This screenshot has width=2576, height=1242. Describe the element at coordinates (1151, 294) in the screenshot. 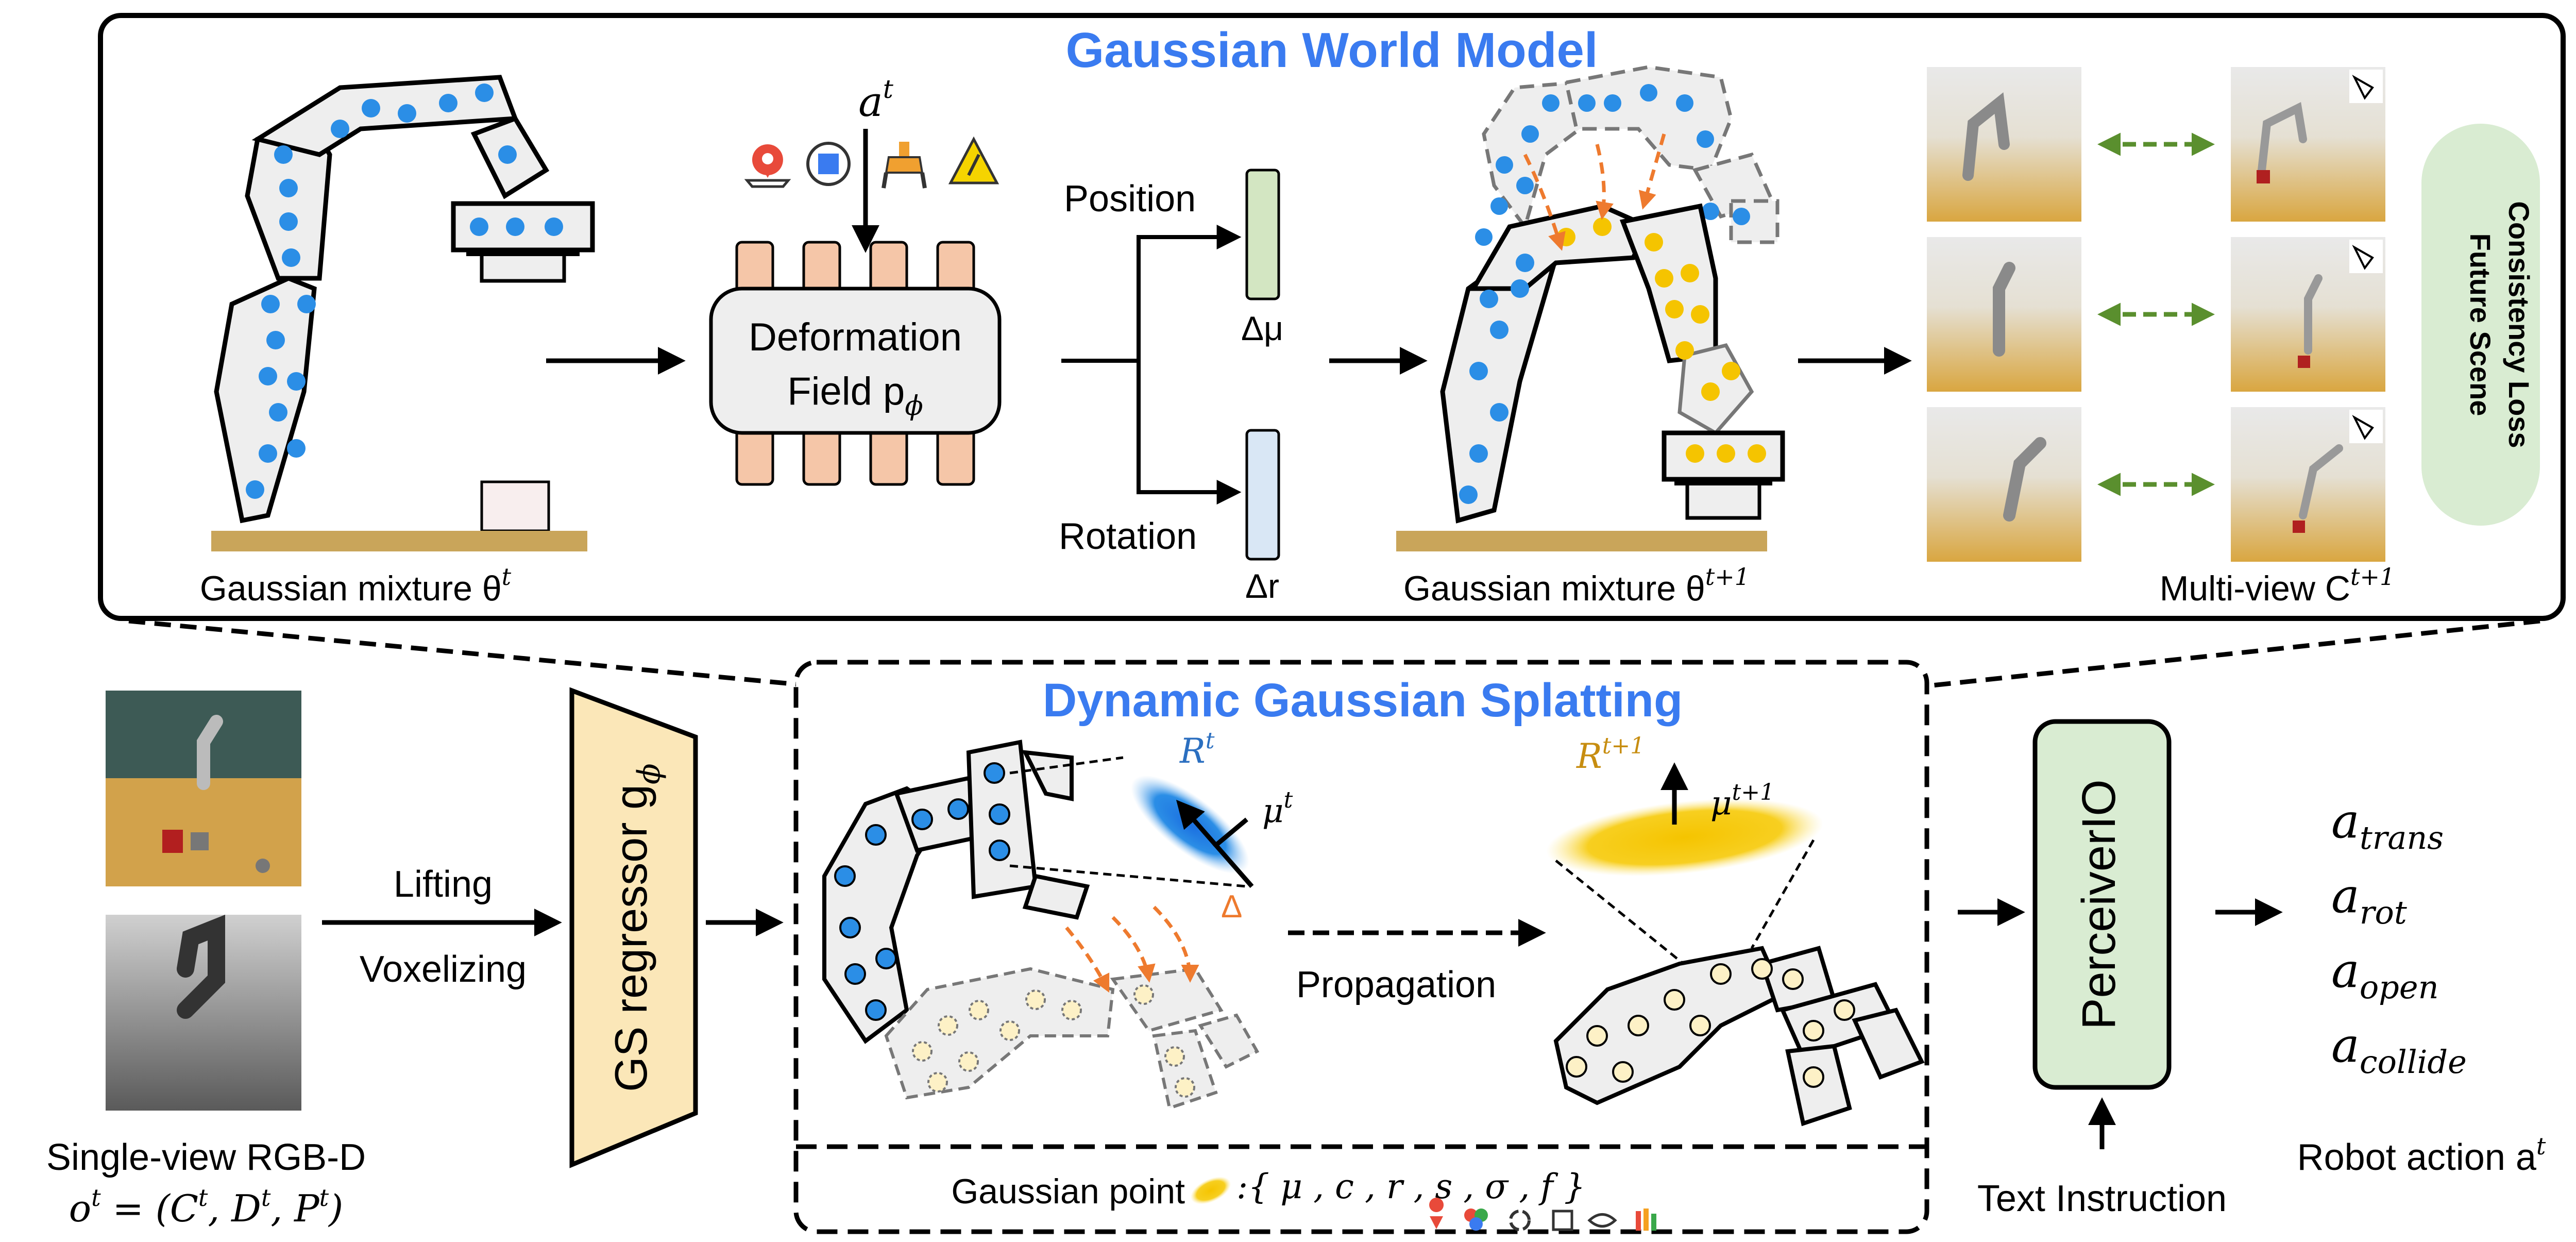

I see `position-arrow` at that location.